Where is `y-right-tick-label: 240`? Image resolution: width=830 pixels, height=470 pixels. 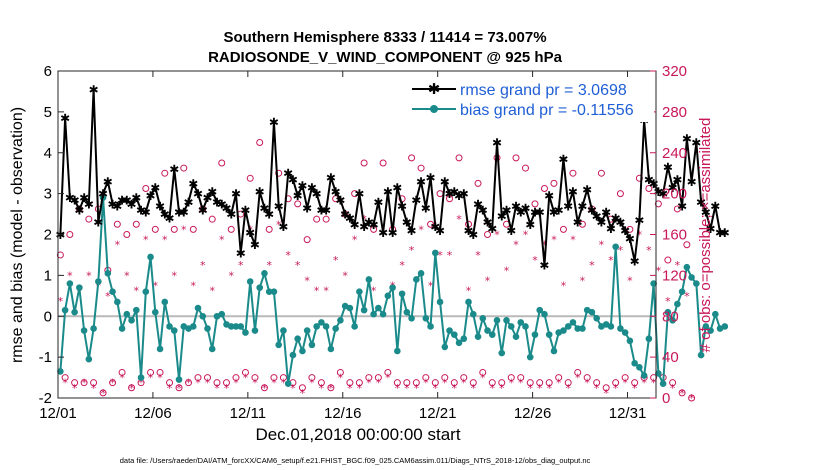
y-right-tick-label: 240 is located at coordinates (674, 153).